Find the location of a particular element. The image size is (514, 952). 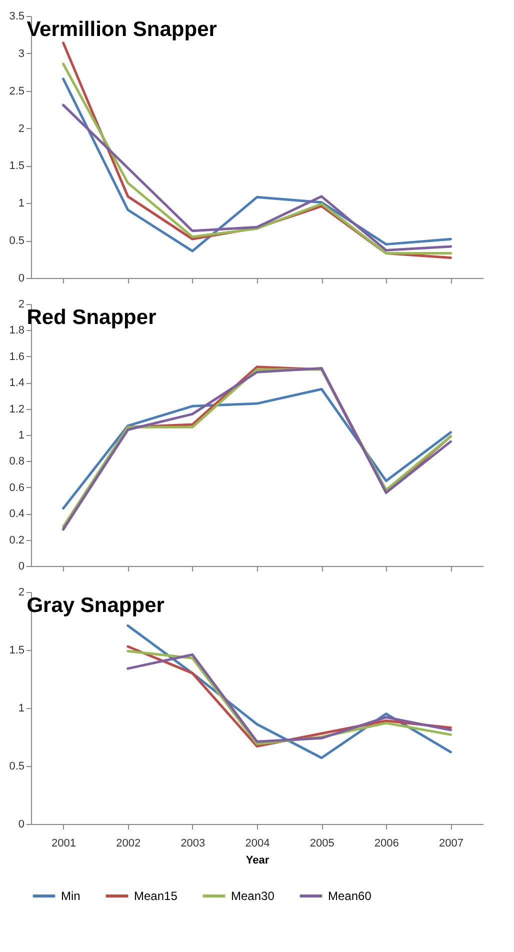

y-tick-label: 1.6 is located at coordinates (16, 356).